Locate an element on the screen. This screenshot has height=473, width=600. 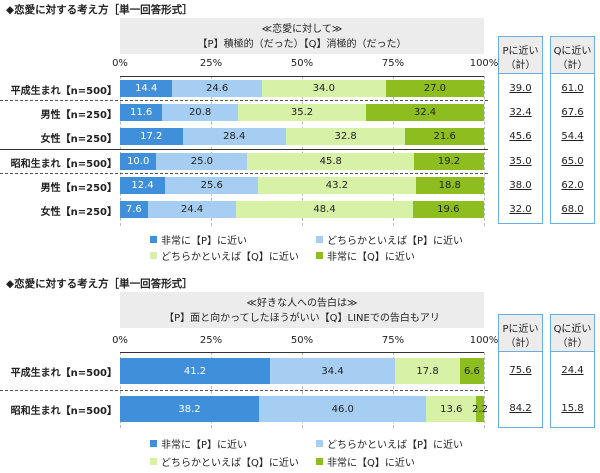
chart2-summary-header-q: Qに近い（計） is located at coordinates (572, 333).